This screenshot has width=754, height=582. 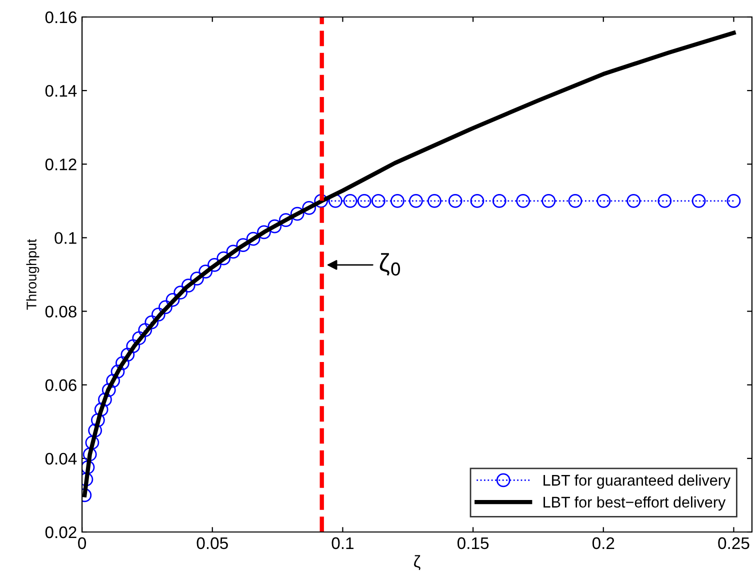 What do you see at coordinates (65, 238) in the screenshot?
I see `y-tick-label: 0.1` at bounding box center [65, 238].